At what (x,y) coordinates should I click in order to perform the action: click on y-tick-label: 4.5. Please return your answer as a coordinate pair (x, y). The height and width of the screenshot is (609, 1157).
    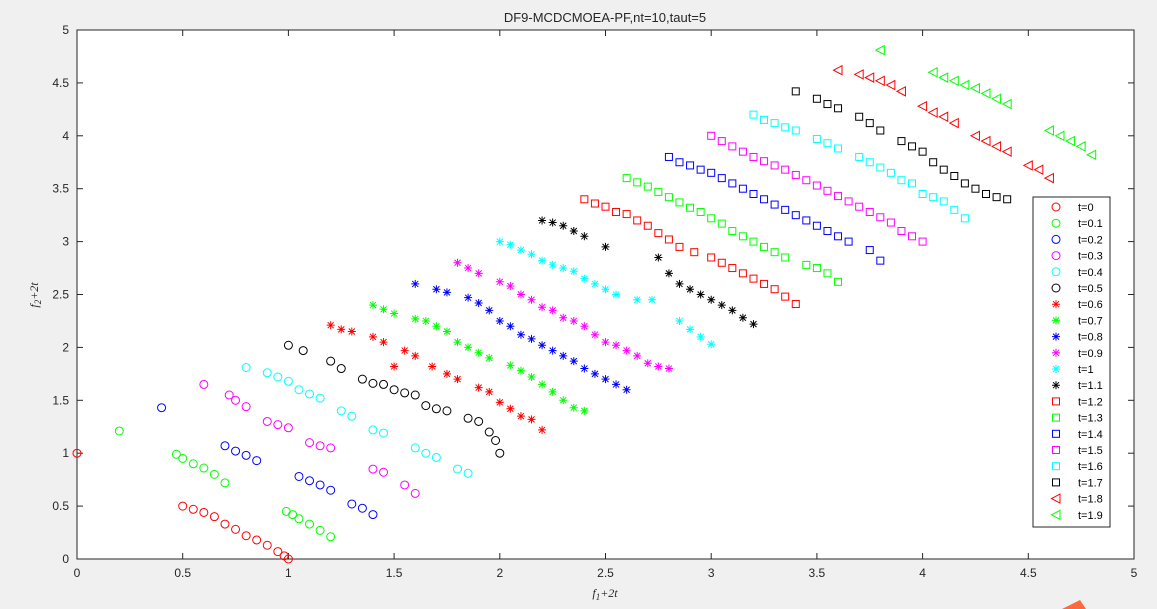
    Looking at the image, I should click on (60, 83).